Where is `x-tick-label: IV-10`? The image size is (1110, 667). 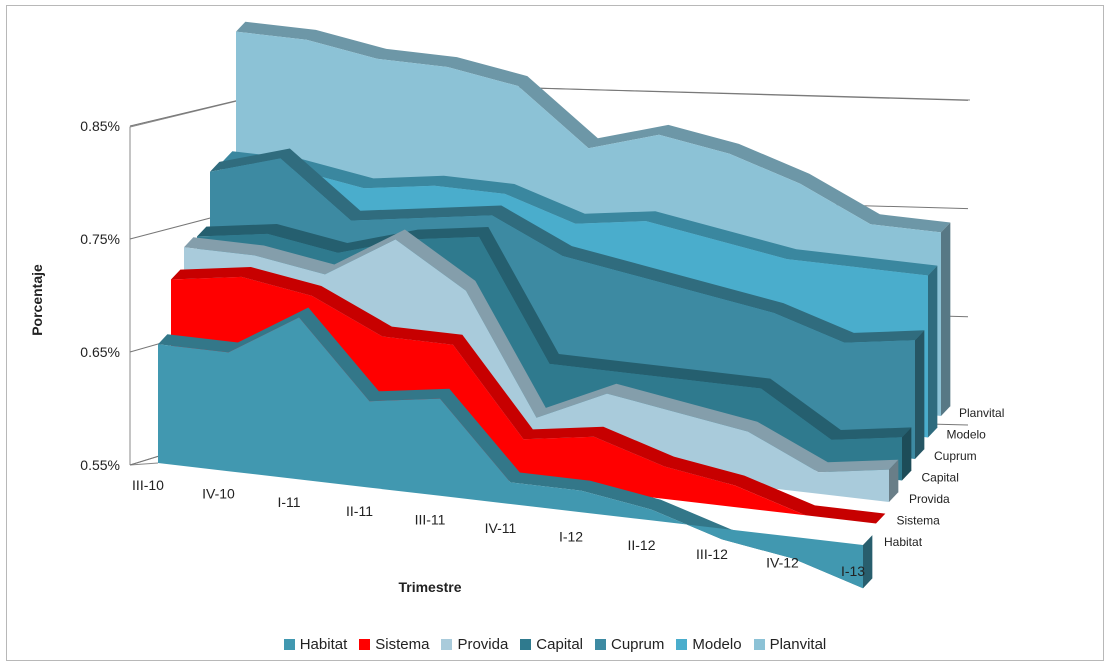
x-tick-label: IV-10 is located at coordinates (218, 494).